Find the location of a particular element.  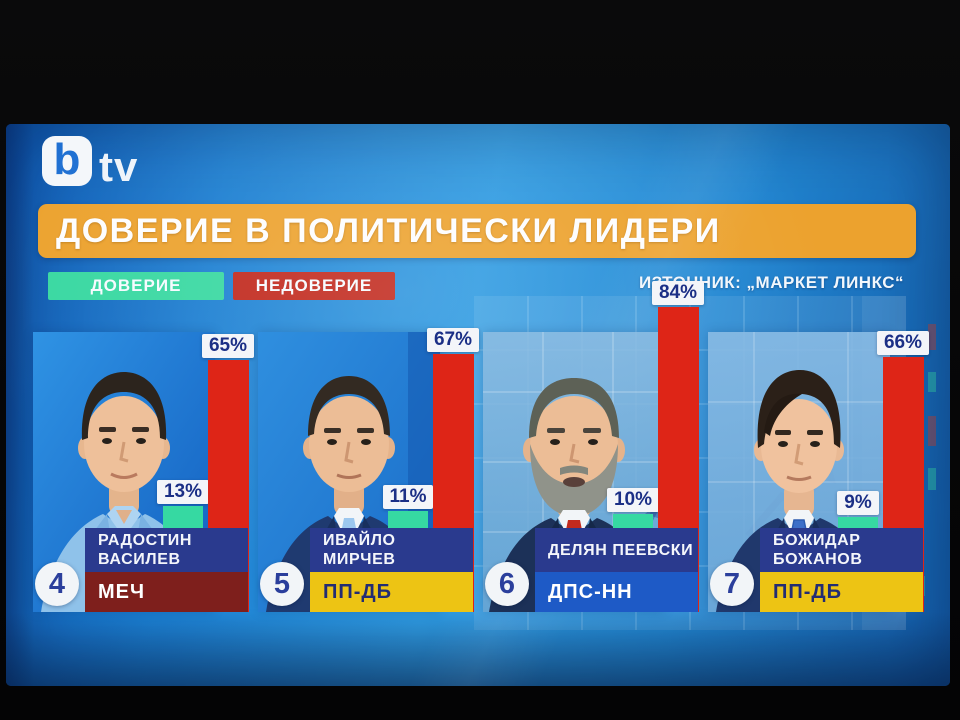

rank-badge: 7 is located at coordinates (732, 584).